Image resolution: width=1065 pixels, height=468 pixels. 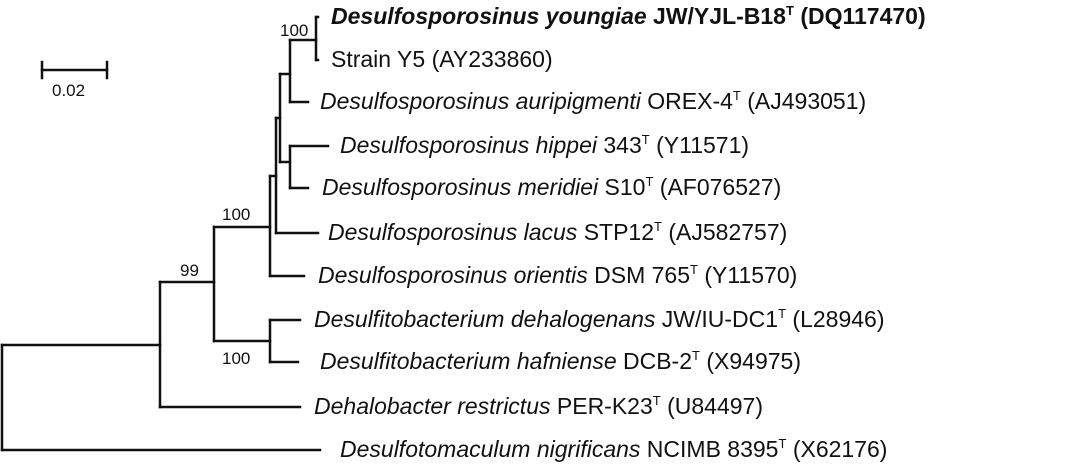 I want to click on bootstrap-values: 100 100 99 100, so click(x=244, y=194).